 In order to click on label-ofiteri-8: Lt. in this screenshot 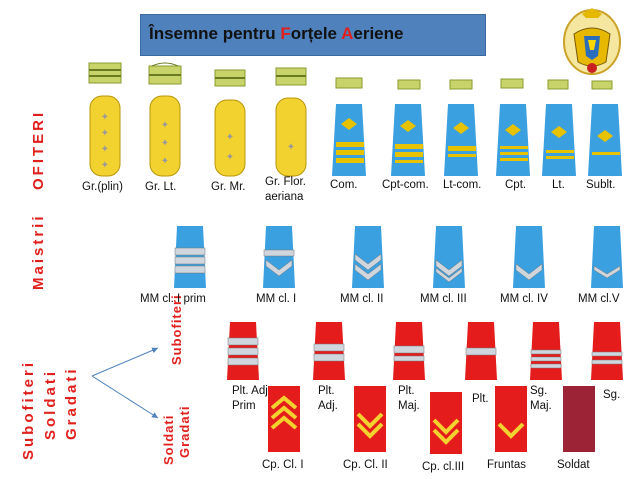, I will do `click(558, 185)`.